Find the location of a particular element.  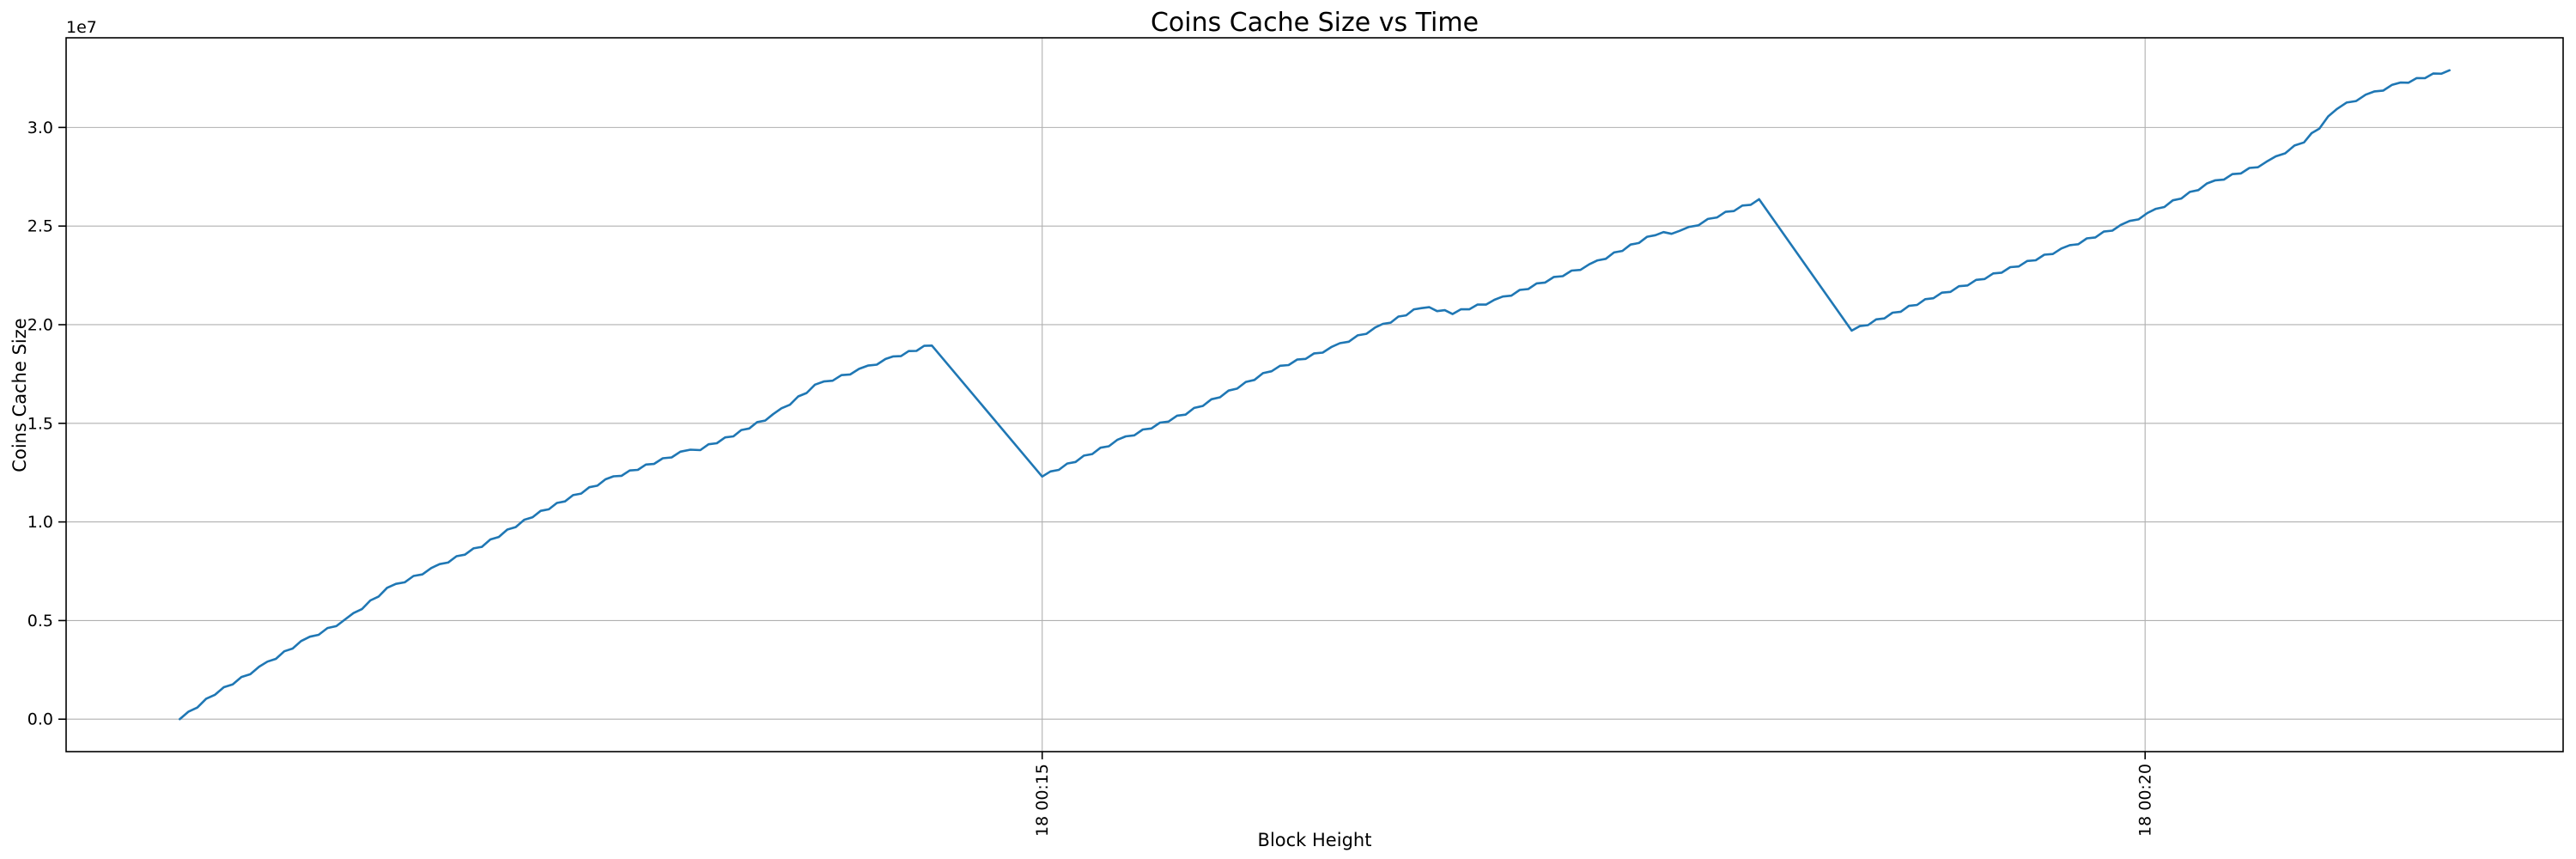

x-tick-label: 18 00:15 is located at coordinates (1042, 801).